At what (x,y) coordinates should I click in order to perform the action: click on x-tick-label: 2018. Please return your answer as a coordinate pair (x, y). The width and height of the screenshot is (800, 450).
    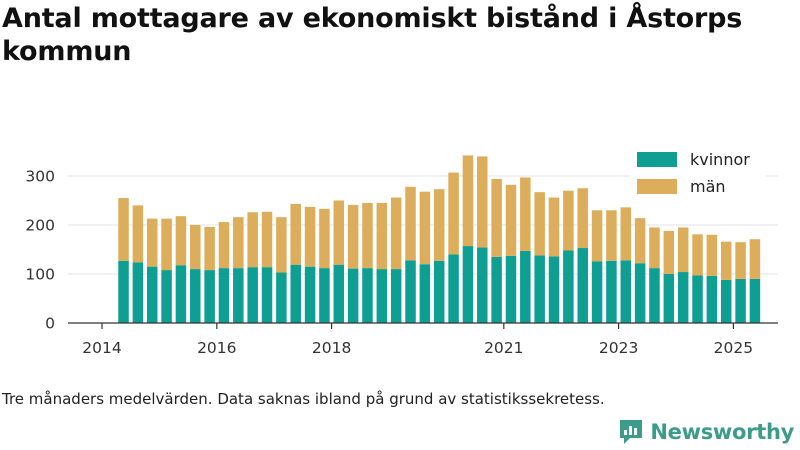
    Looking at the image, I should click on (331, 348).